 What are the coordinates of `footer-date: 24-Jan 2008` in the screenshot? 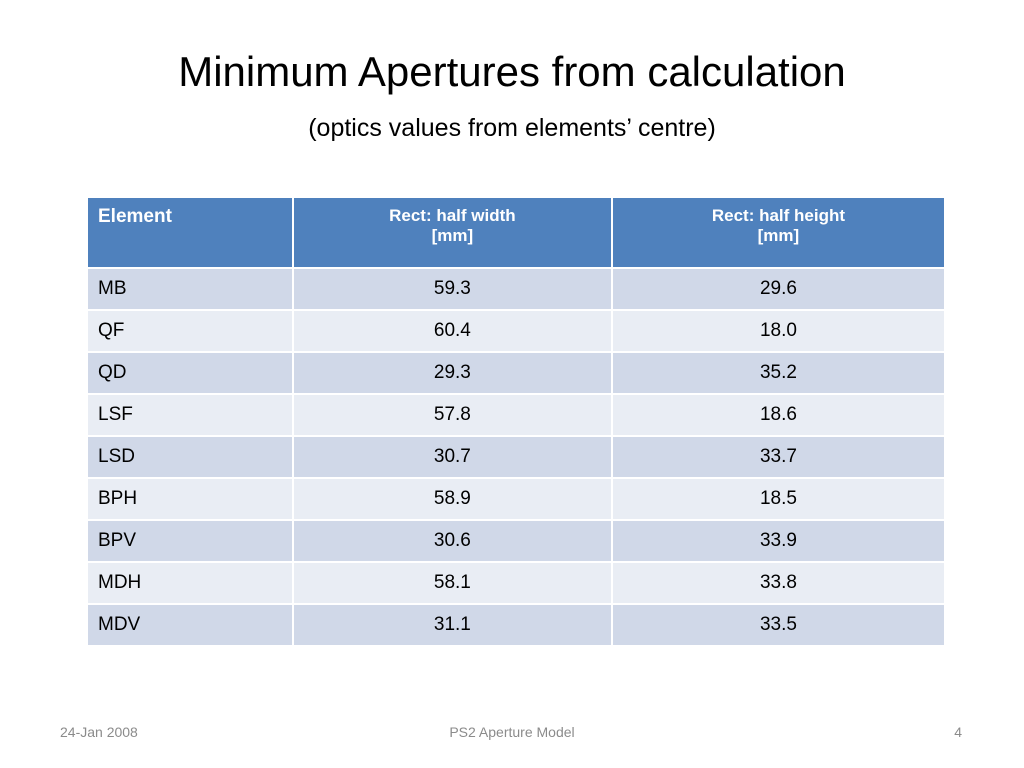 It's located at (99, 732).